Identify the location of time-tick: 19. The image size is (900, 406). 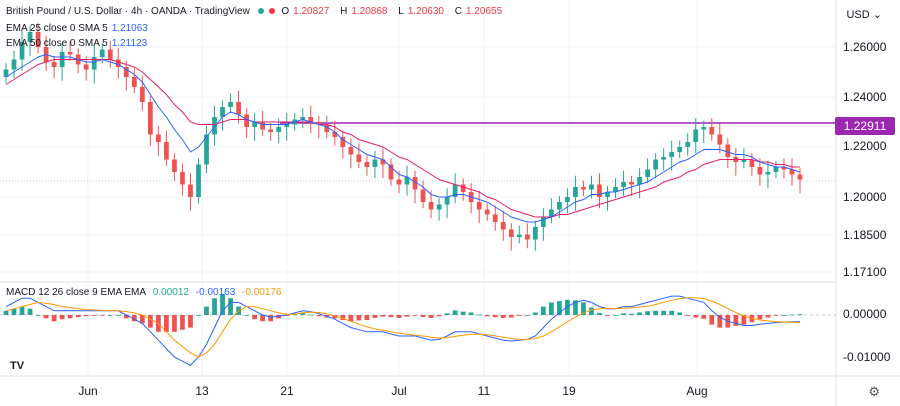
(569, 391).